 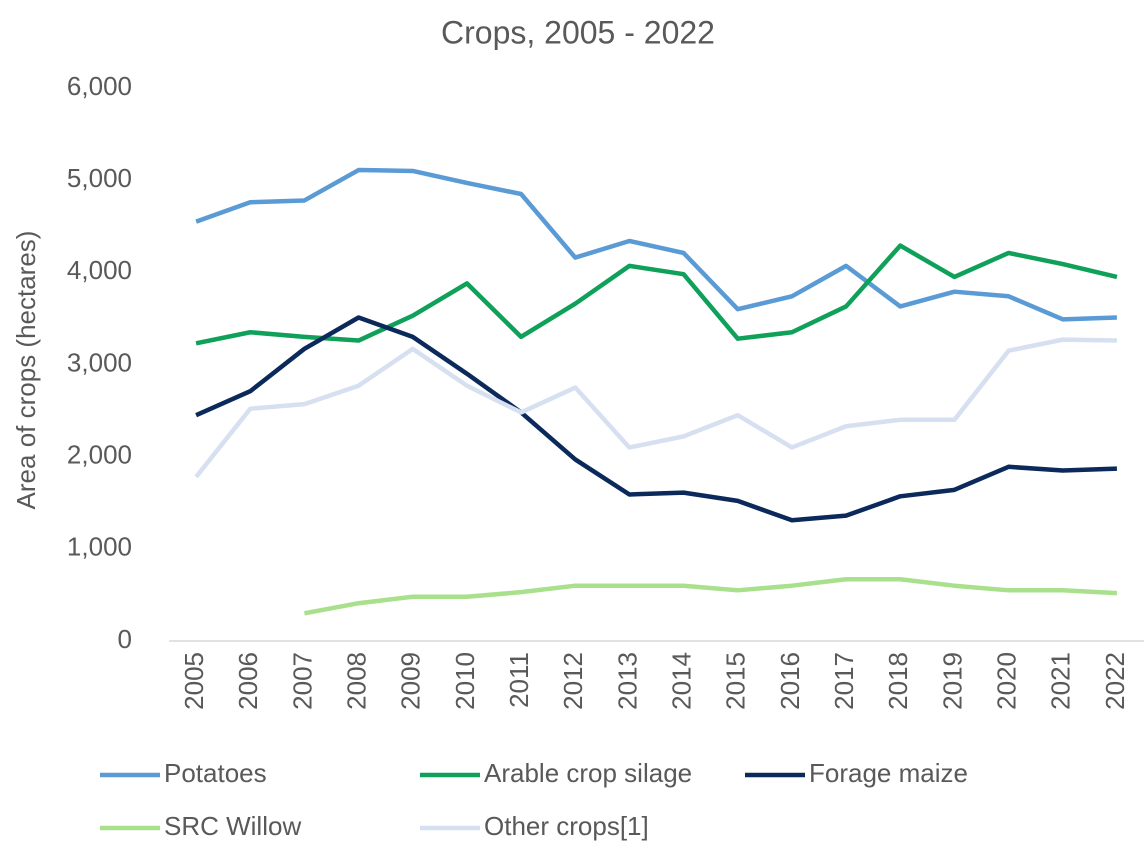 What do you see at coordinates (411, 681) in the screenshot?
I see `x-tick-label: 2009` at bounding box center [411, 681].